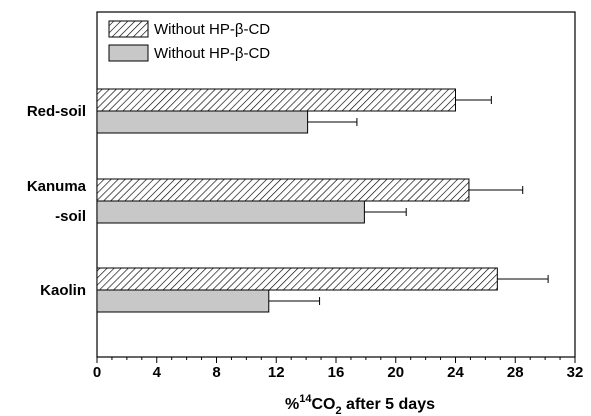  I want to click on x-tick-label: 24, so click(455, 372).